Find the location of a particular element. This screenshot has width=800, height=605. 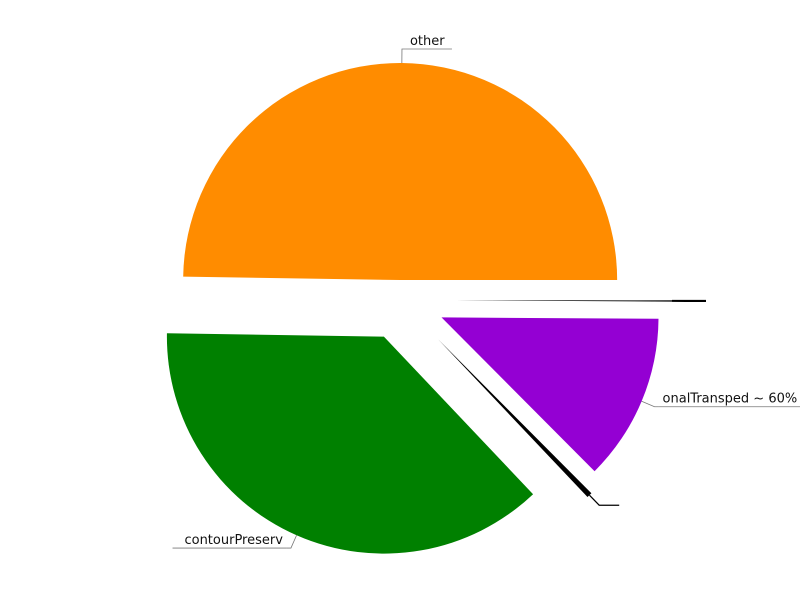

slice-label-other-0: other is located at coordinates (427, 41).